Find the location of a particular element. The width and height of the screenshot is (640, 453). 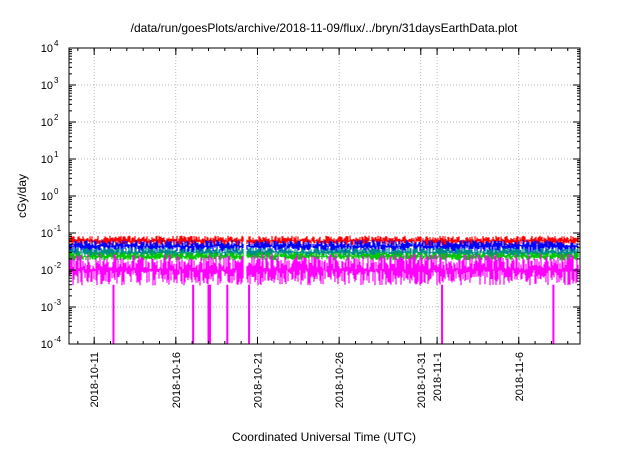

x-tick-label: 2018-11-1 is located at coordinates (438, 376).